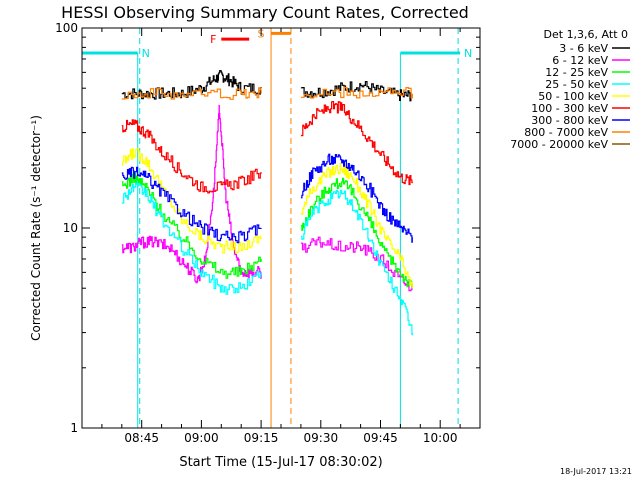 This screenshot has height=480, width=640. What do you see at coordinates (70, 228) in the screenshot?
I see `y-tick-label: 10` at bounding box center [70, 228].